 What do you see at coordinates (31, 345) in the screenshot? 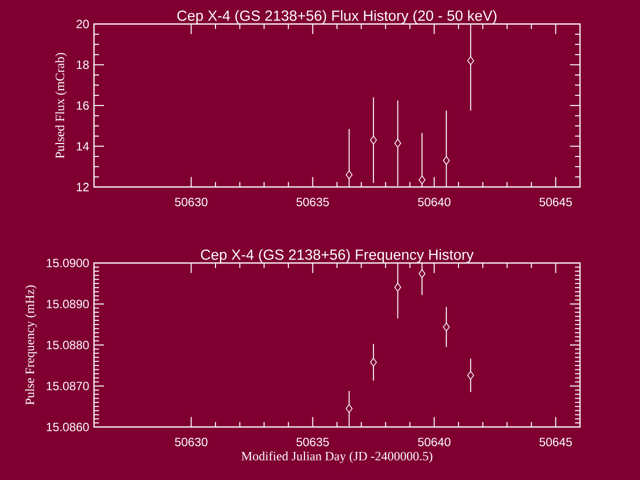
I see `y-axis-title: Pulse Frequency (mHz)` at bounding box center [31, 345].